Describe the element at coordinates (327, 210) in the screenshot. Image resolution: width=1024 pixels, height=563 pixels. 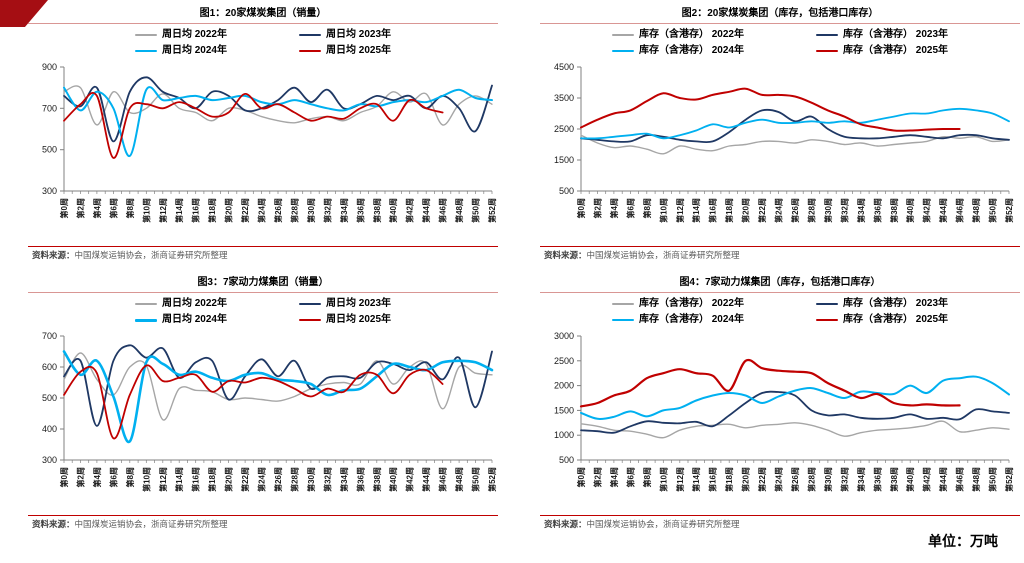
I see `x-tick-label: 第32周` at that location.